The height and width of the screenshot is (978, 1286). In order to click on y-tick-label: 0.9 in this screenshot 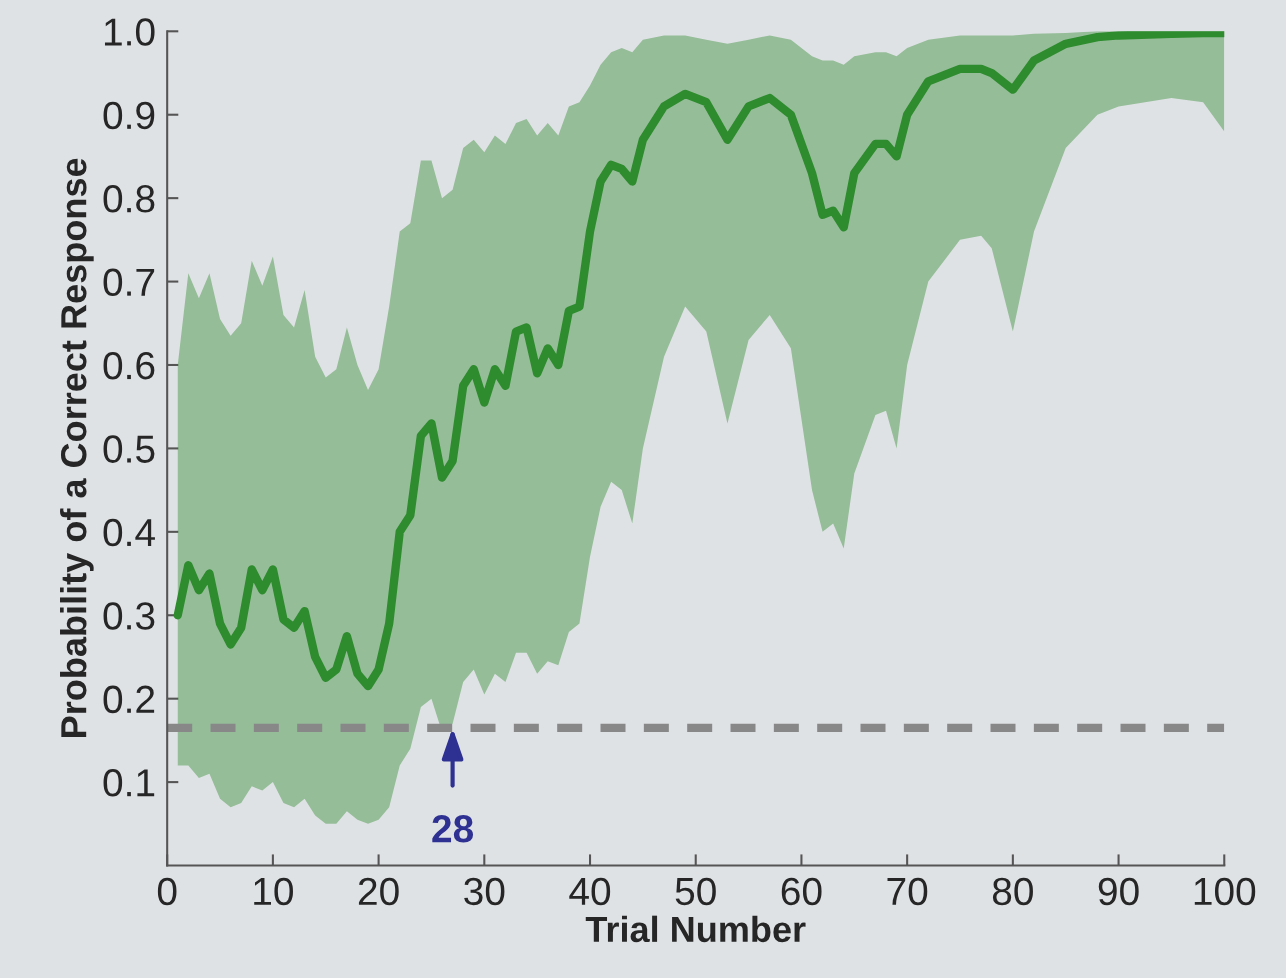, I will do `click(129, 115)`.